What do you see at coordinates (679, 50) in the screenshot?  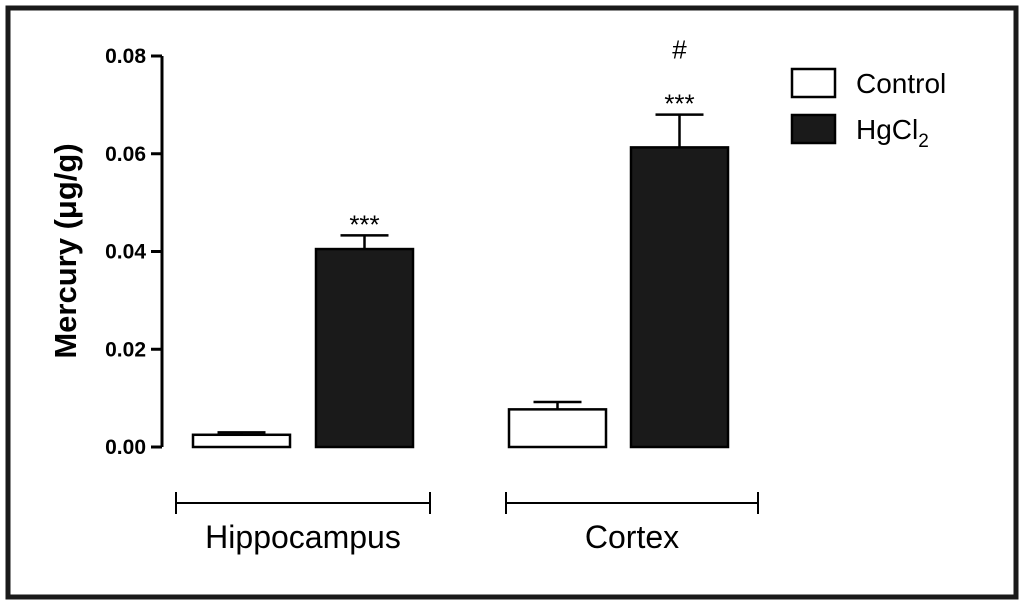 I see `significance-marker: #` at bounding box center [679, 50].